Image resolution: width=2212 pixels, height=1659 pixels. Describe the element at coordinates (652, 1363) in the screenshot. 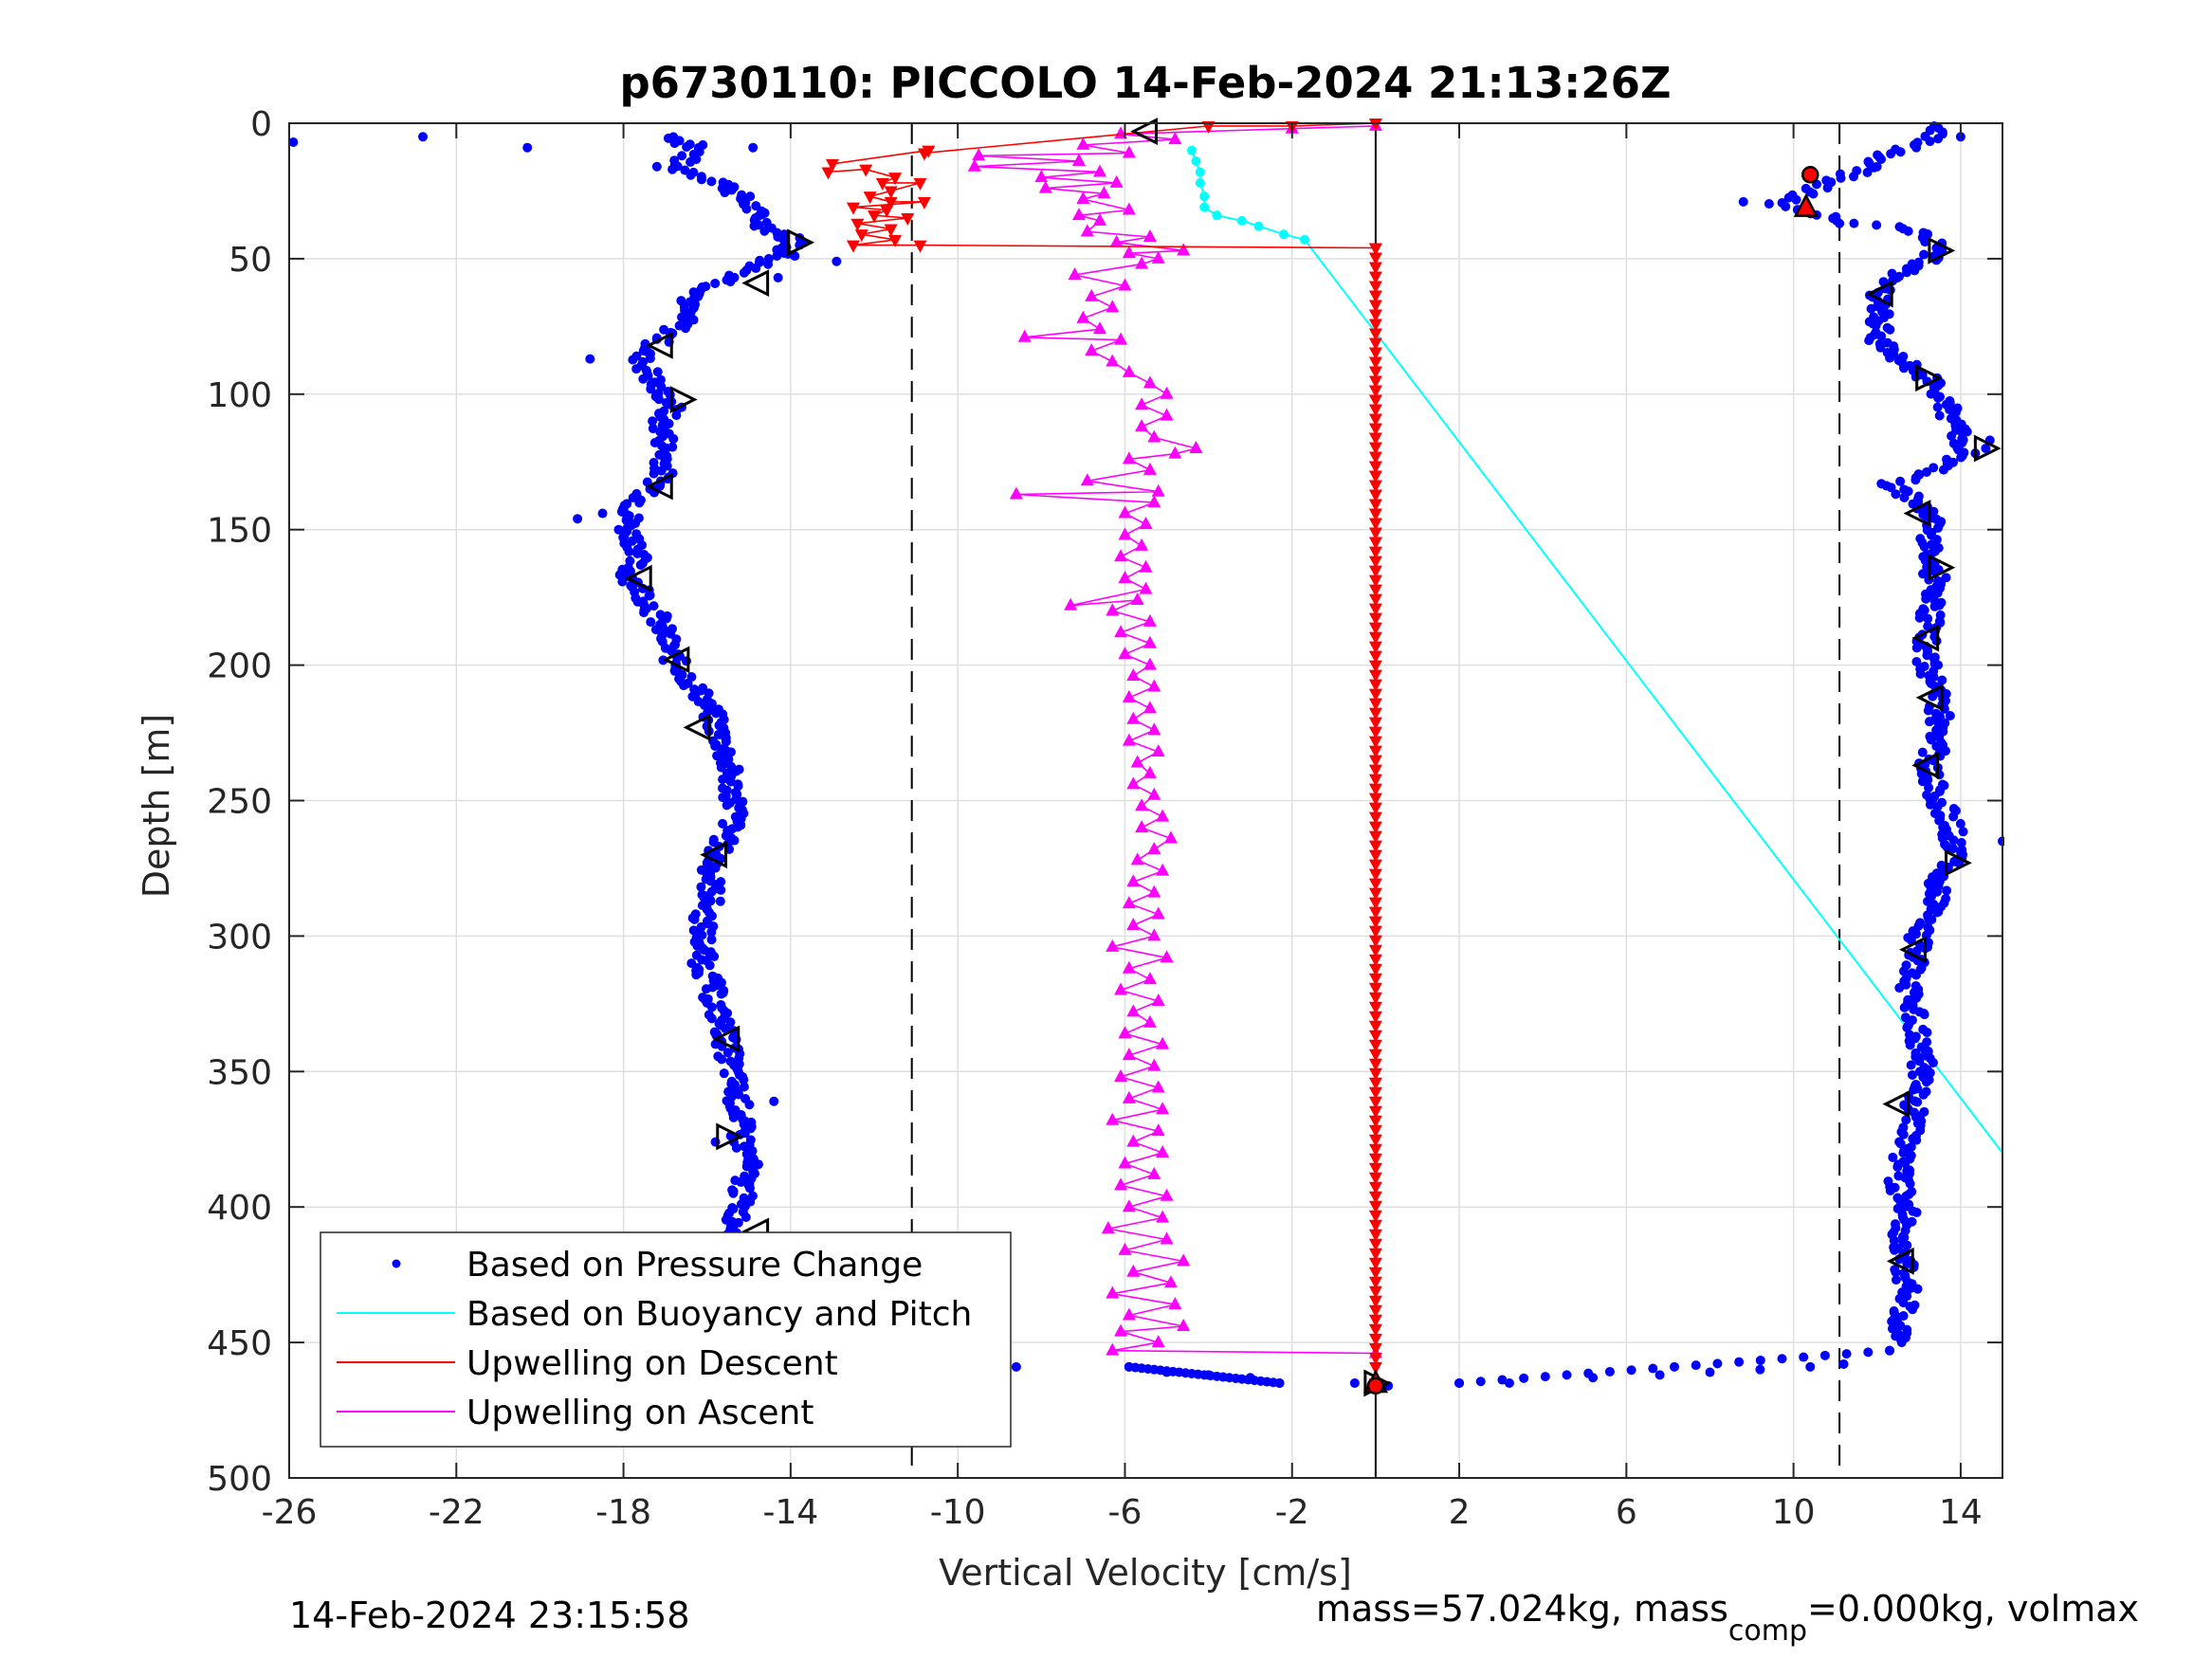

I see `legend-label-upwelling-descent: Upwelling on Descent` at that location.